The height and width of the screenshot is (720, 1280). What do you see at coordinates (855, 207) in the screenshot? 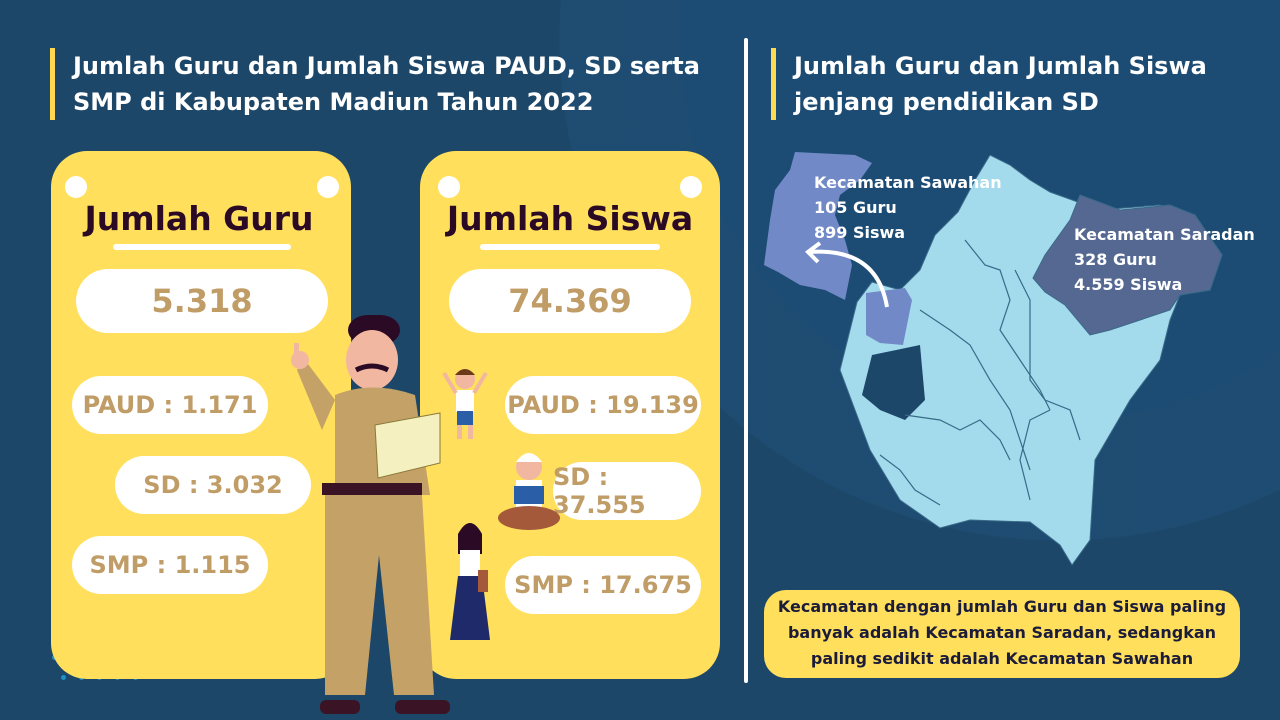
I see `sawahan-guru: 105 Guru` at bounding box center [855, 207].